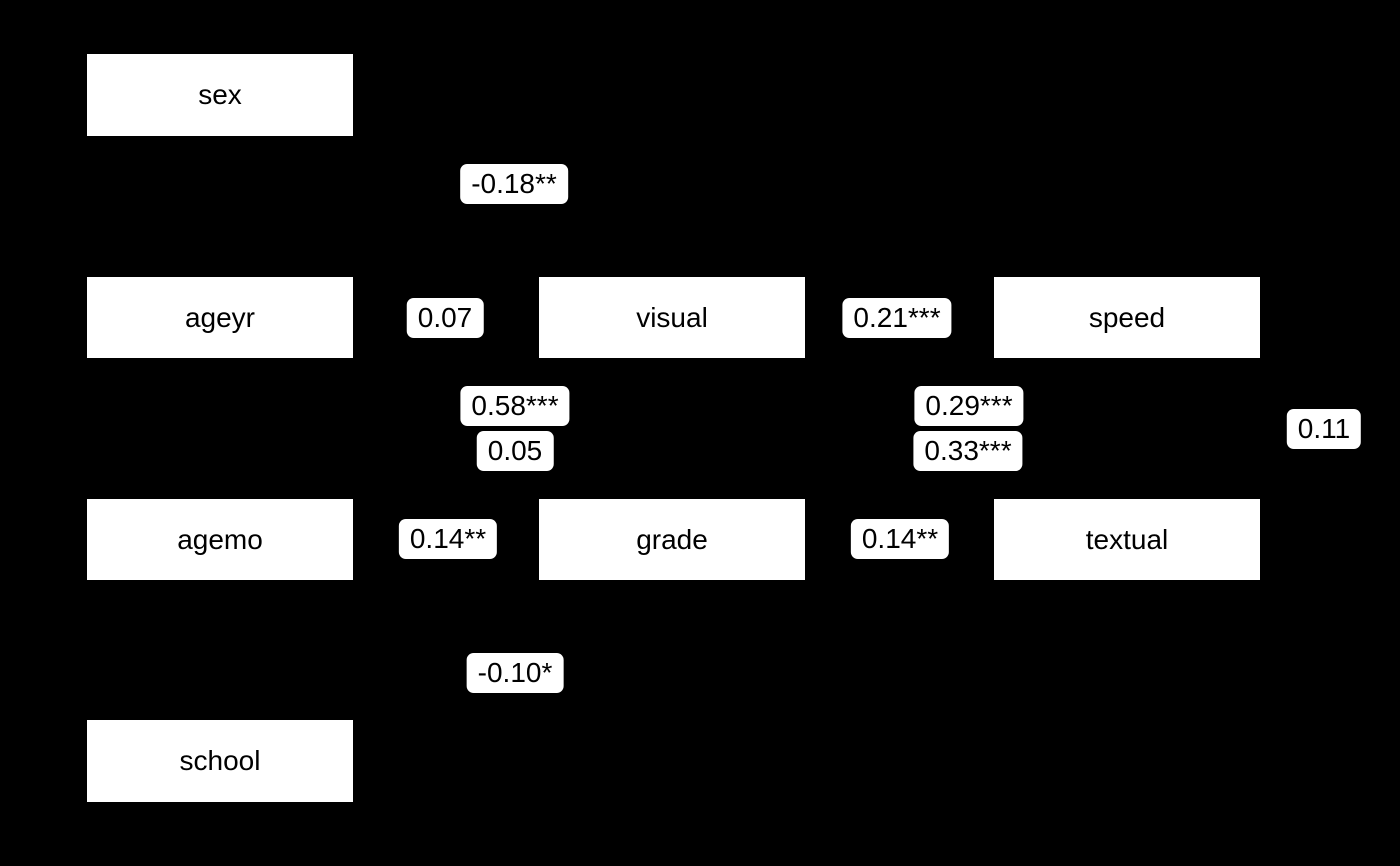 This screenshot has height=866, width=1400. I want to click on node-ageyr: ageyr, so click(220, 317).